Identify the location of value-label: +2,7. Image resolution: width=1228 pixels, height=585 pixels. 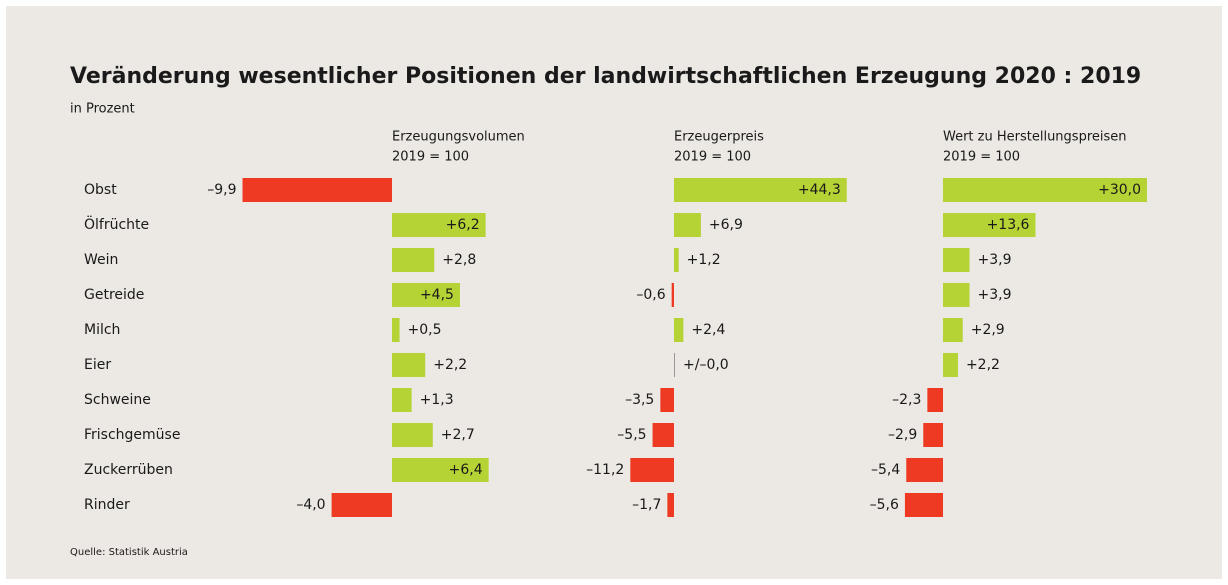
(458, 435).